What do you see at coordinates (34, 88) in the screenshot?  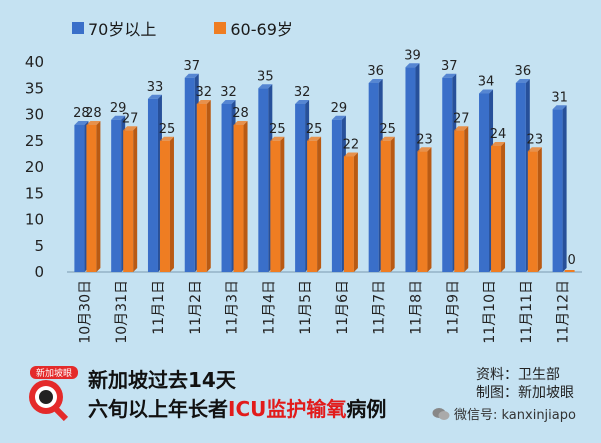 I see `y-tick-label: 35` at bounding box center [34, 88].